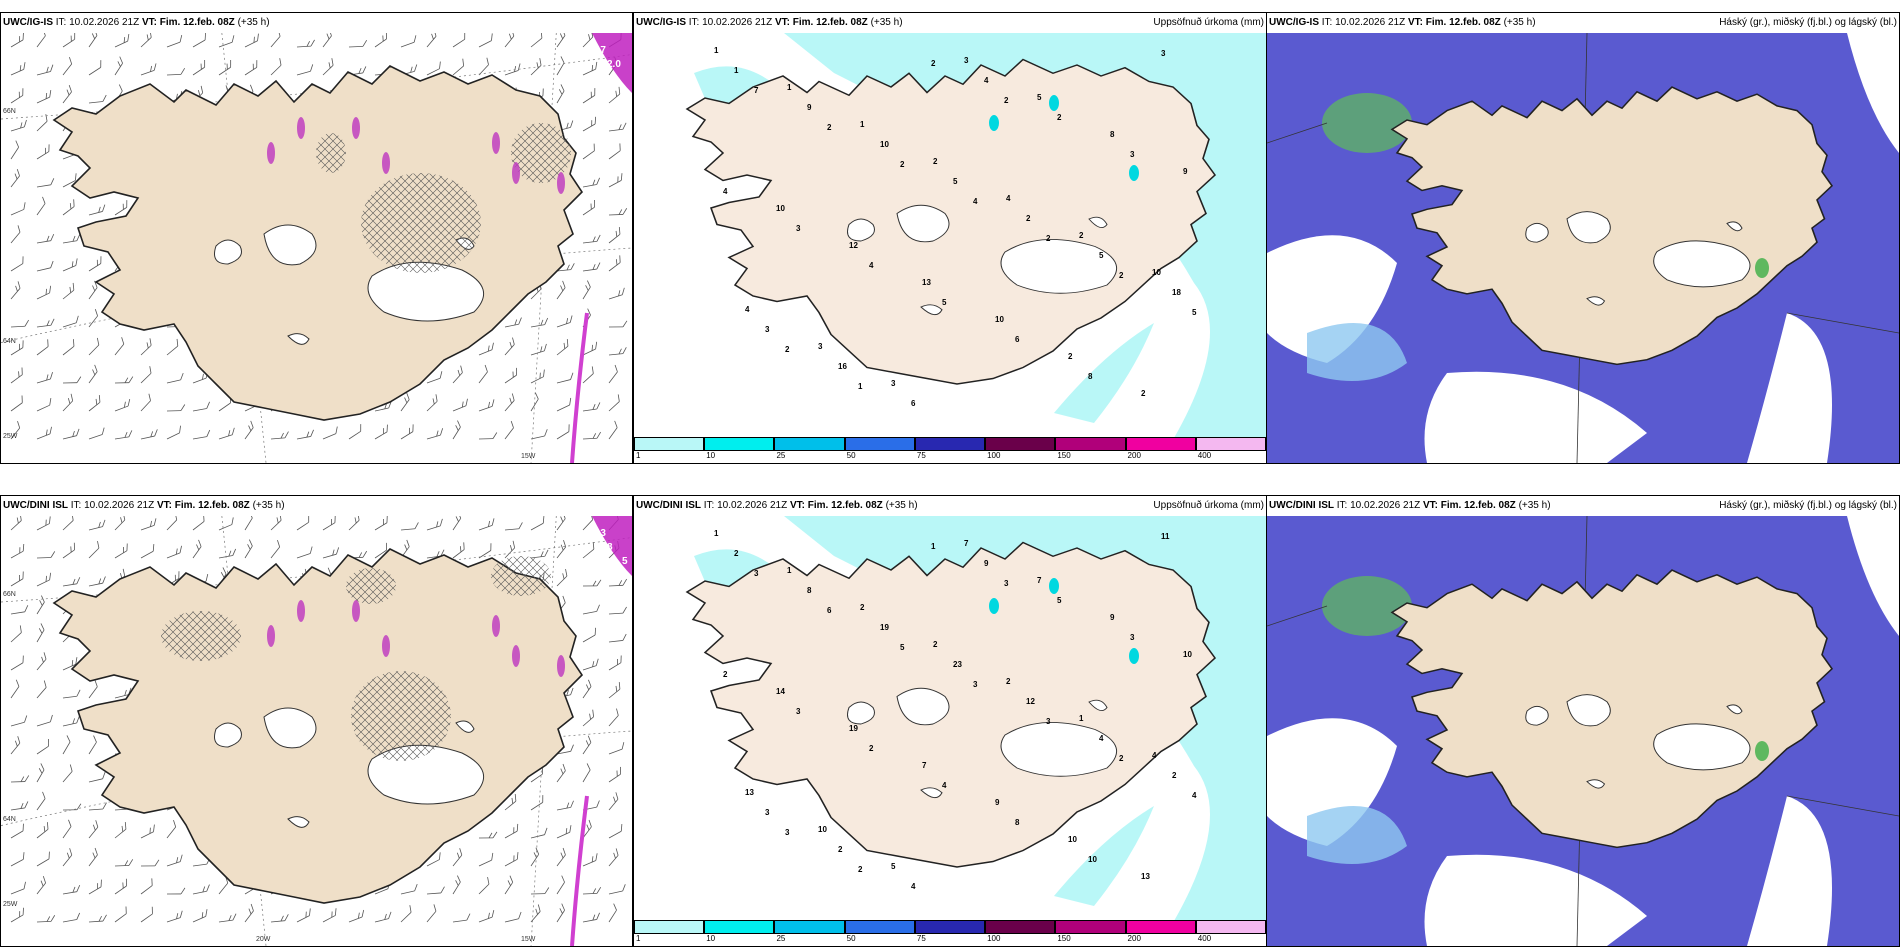 The height and width of the screenshot is (950, 1900). What do you see at coordinates (1134, 938) in the screenshot?
I see `colorbar-tick-label: 200` at bounding box center [1134, 938].